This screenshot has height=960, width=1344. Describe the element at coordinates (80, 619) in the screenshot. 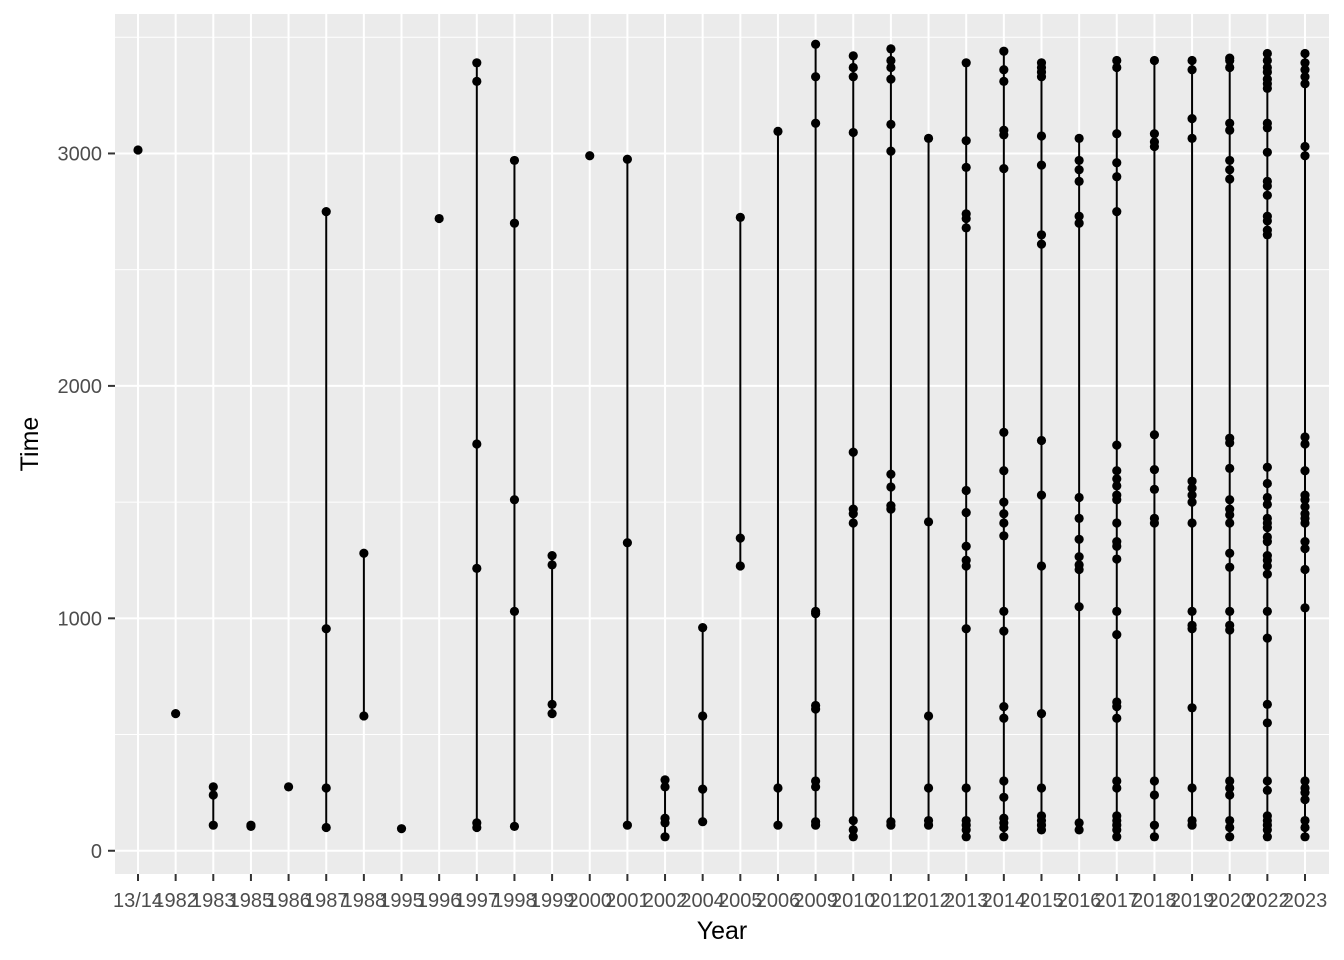

I see `y-tick-label: 1000` at that location.